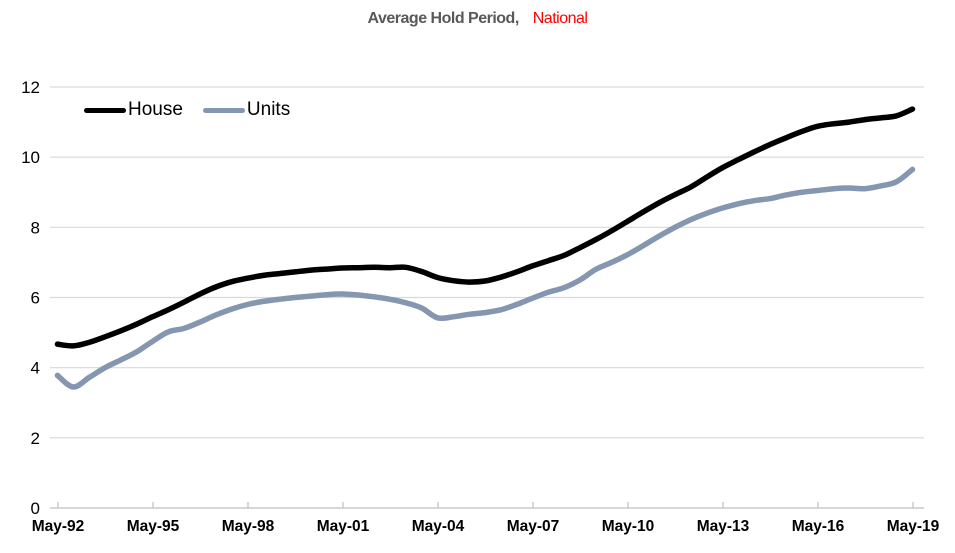  I want to click on chart-title-region: National, so click(560, 18).